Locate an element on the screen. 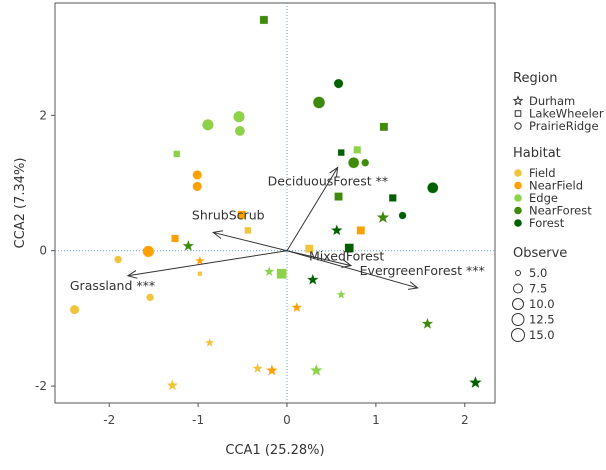  legend-label: Forest is located at coordinates (547, 223).